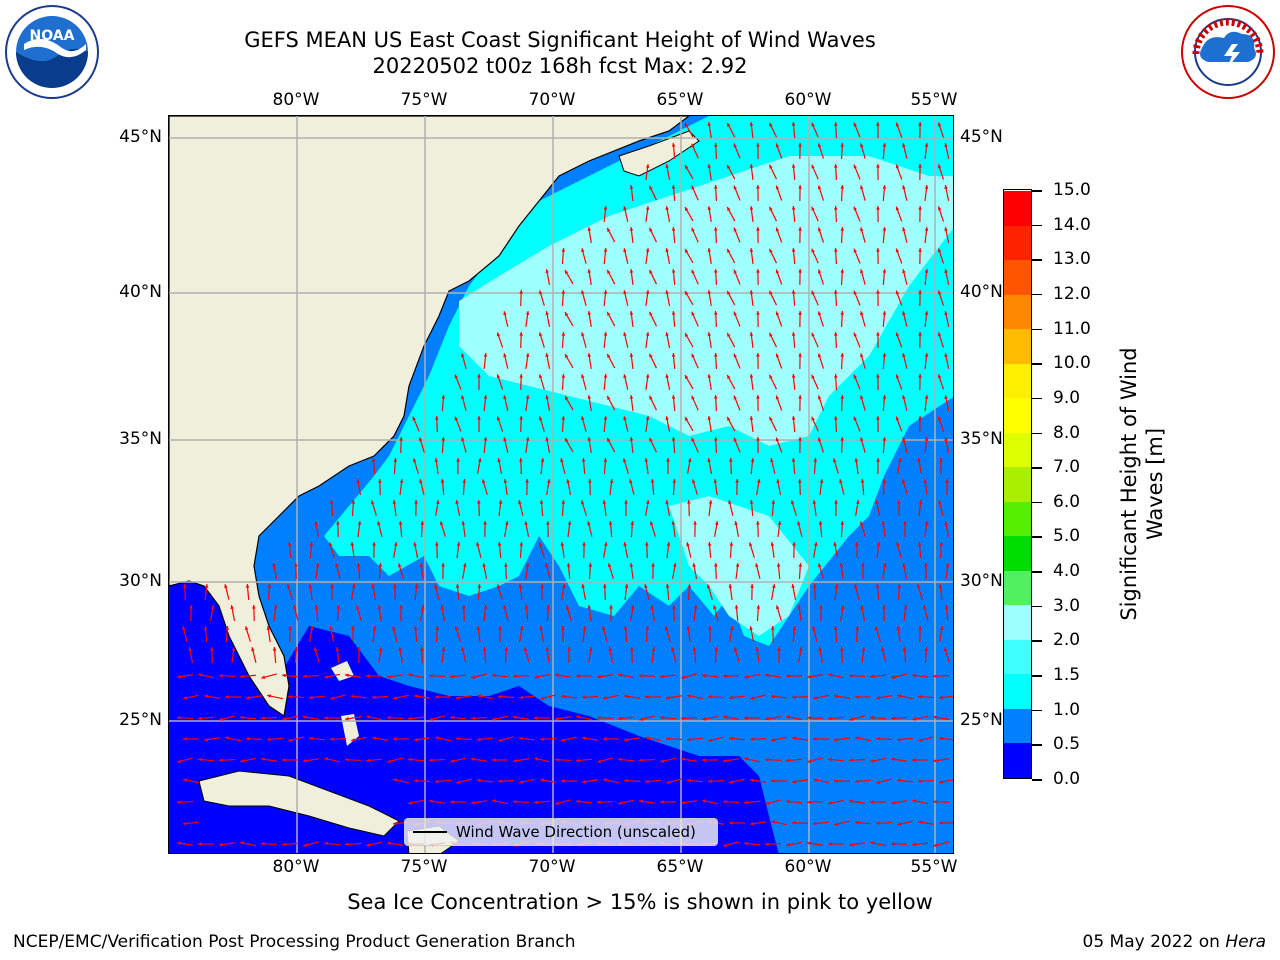 The width and height of the screenshot is (1280, 960). I want to click on lat-label-right: 35°N, so click(981, 439).